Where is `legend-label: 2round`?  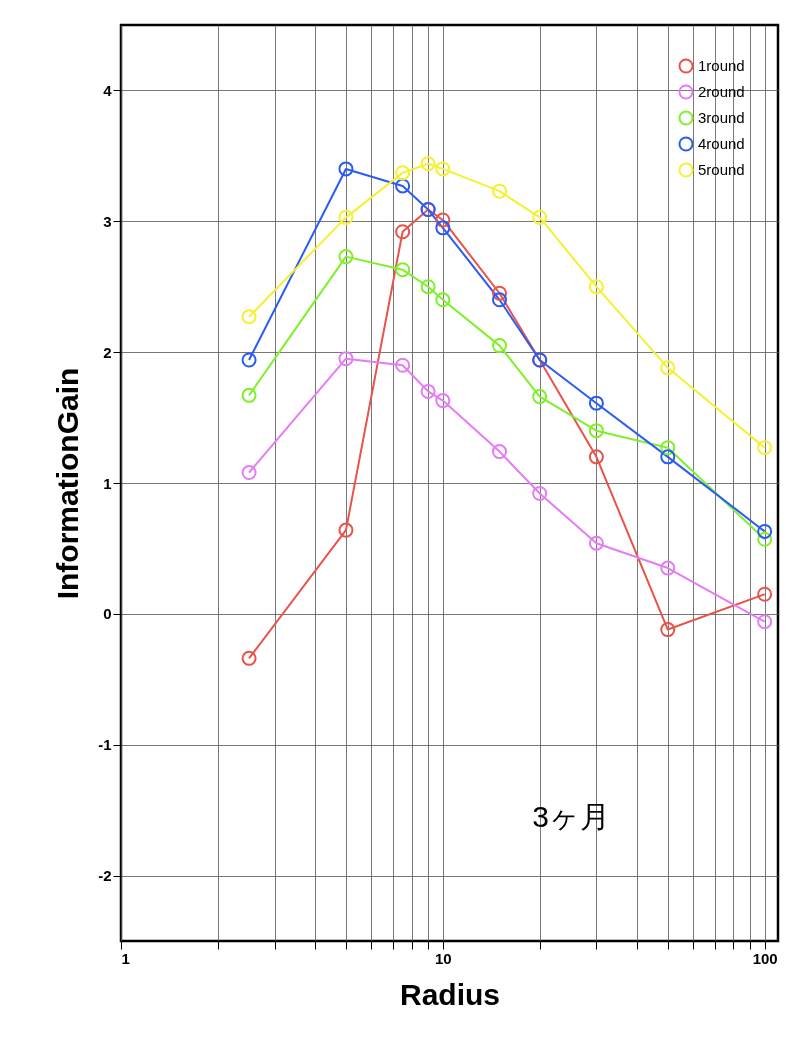
legend-label: 2round is located at coordinates (721, 91).